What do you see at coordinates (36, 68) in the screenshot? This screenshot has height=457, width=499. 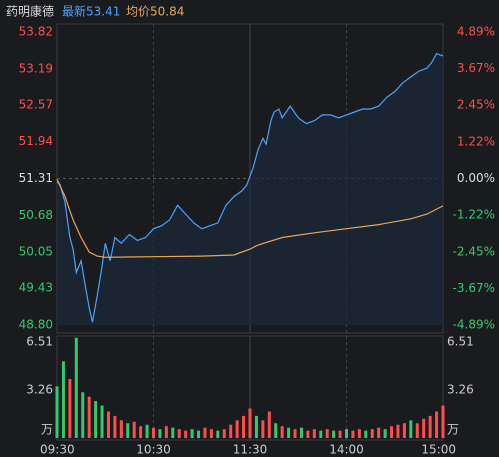 I see `y-tick-label: 53.19` at bounding box center [36, 68].